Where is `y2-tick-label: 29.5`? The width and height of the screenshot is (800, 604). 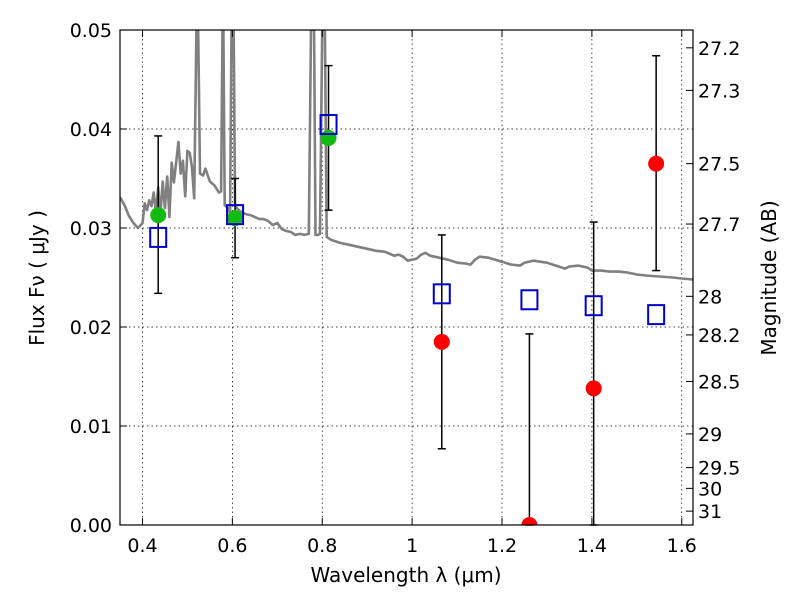
y2-tick-label: 29.5 is located at coordinates (719, 469).